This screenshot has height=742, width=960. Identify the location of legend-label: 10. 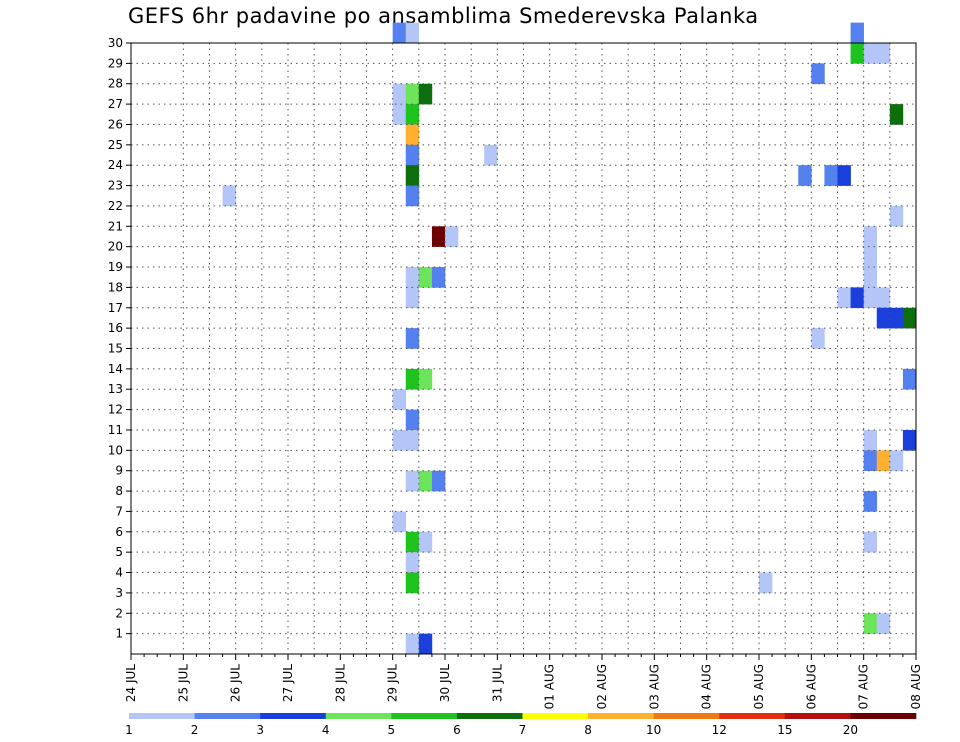
(653, 730).